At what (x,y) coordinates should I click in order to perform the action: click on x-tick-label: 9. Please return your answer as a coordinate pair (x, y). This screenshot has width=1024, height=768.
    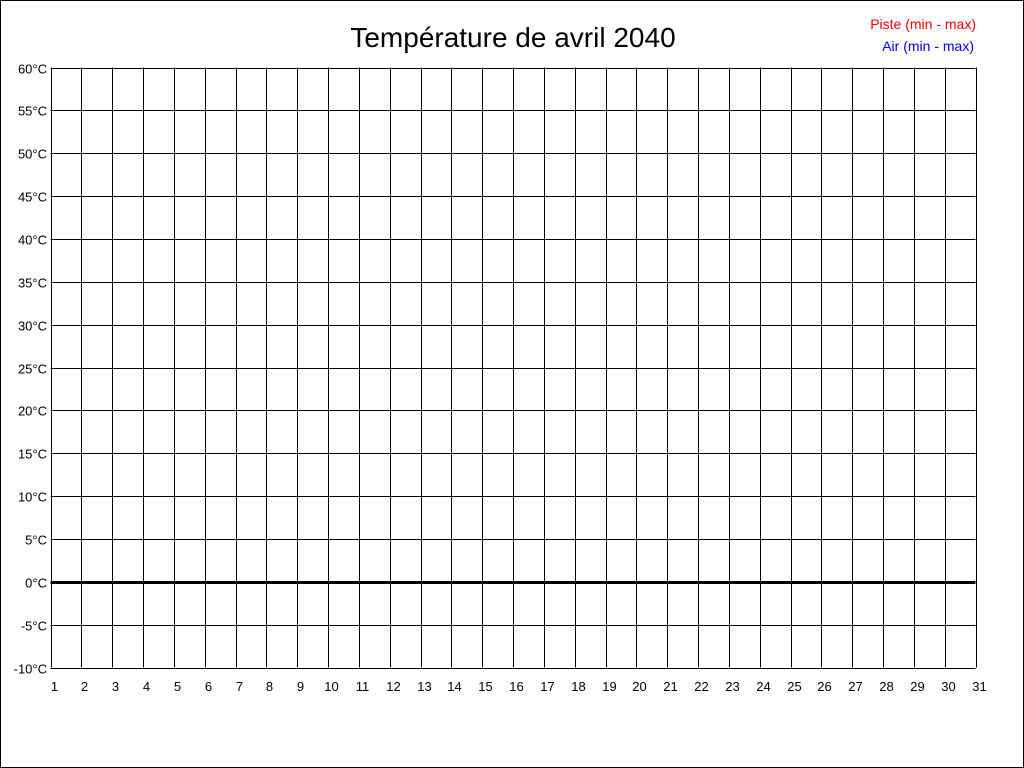
    Looking at the image, I should click on (300, 686).